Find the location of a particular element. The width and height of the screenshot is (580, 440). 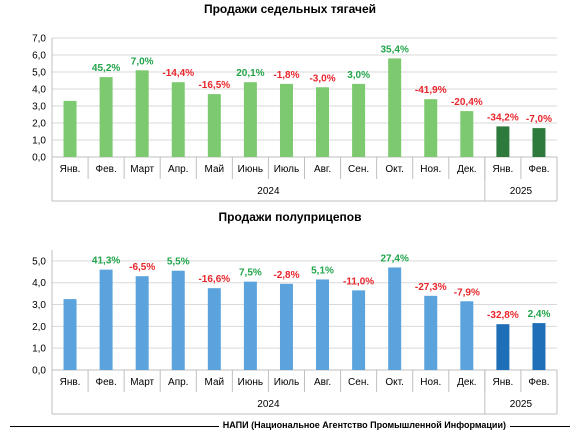

chart-2-data-label: -6,5% is located at coordinates (142, 267).